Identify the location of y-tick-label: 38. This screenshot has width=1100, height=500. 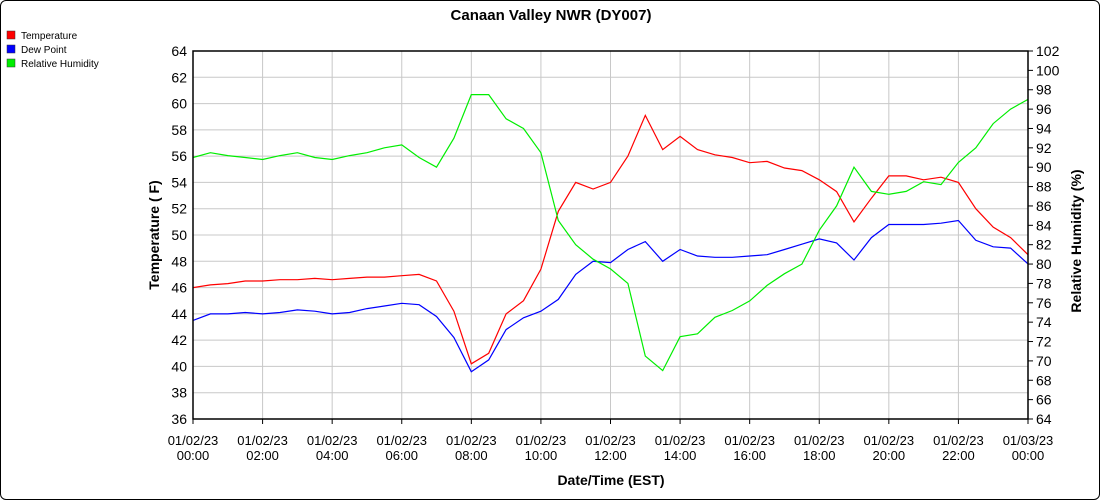
(179, 393).